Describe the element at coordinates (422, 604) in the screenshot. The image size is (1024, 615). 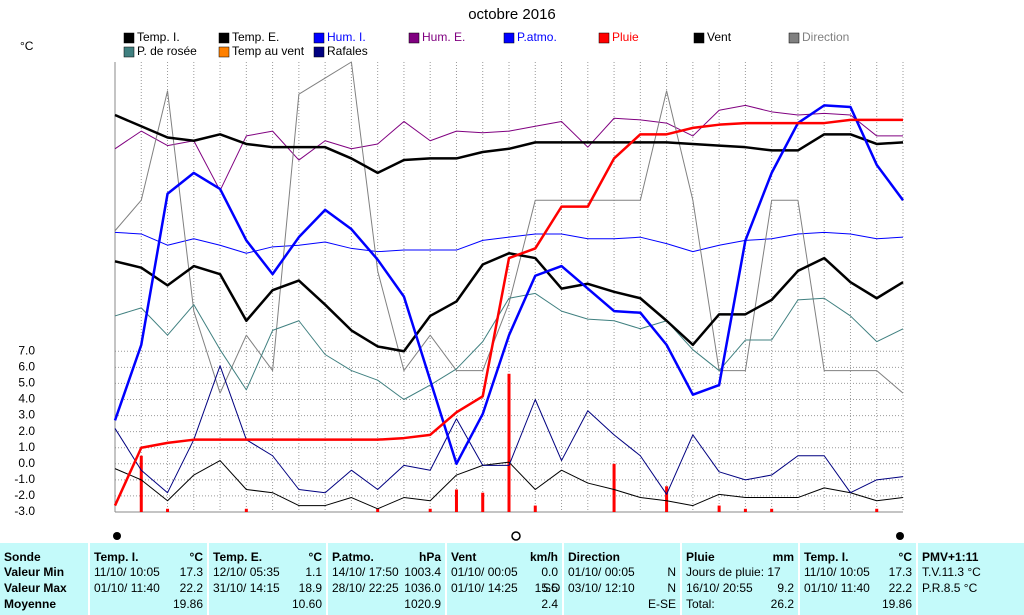
I see `cell-text: 1020.9` at that location.